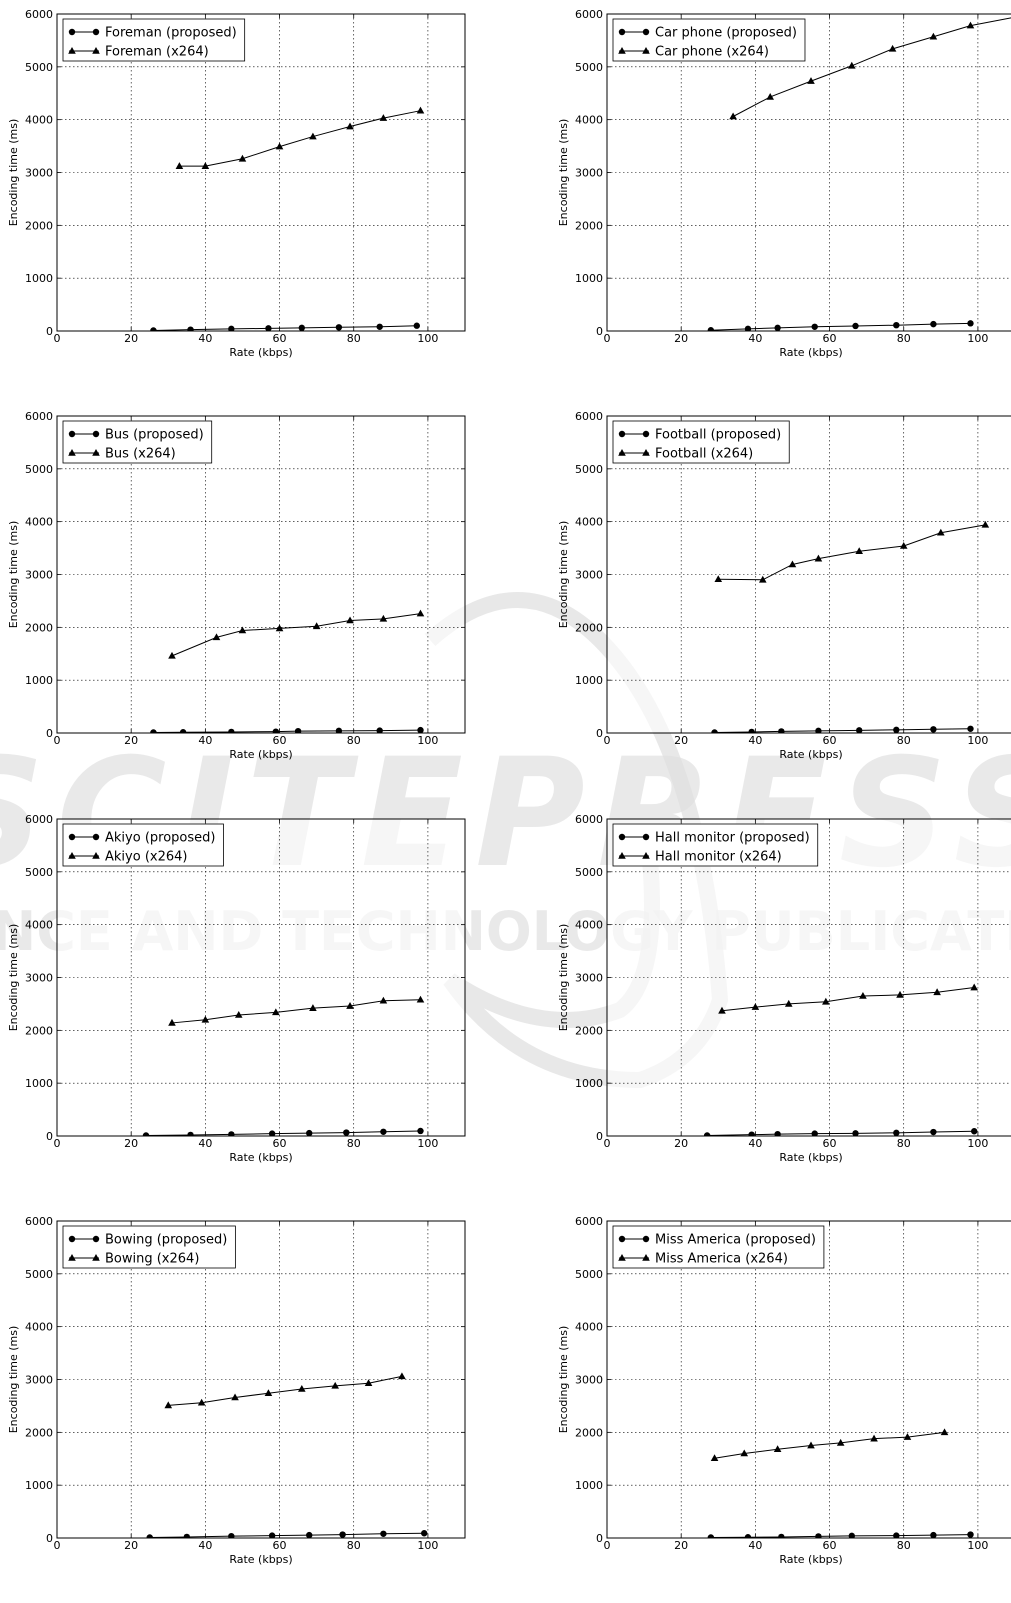  What do you see at coordinates (39, 1274) in the screenshot?
I see `y-tick-label: 5000` at bounding box center [39, 1274].